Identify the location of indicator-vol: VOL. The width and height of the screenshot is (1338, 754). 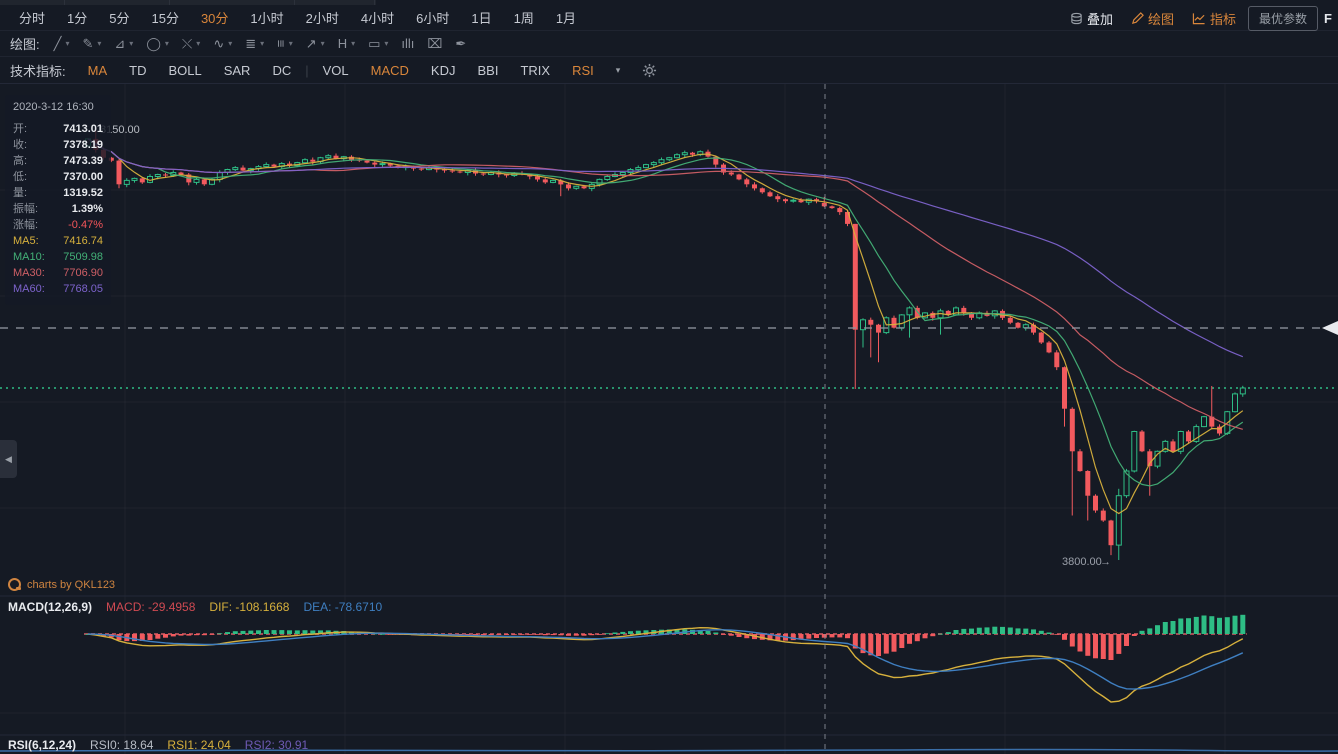
(335, 70).